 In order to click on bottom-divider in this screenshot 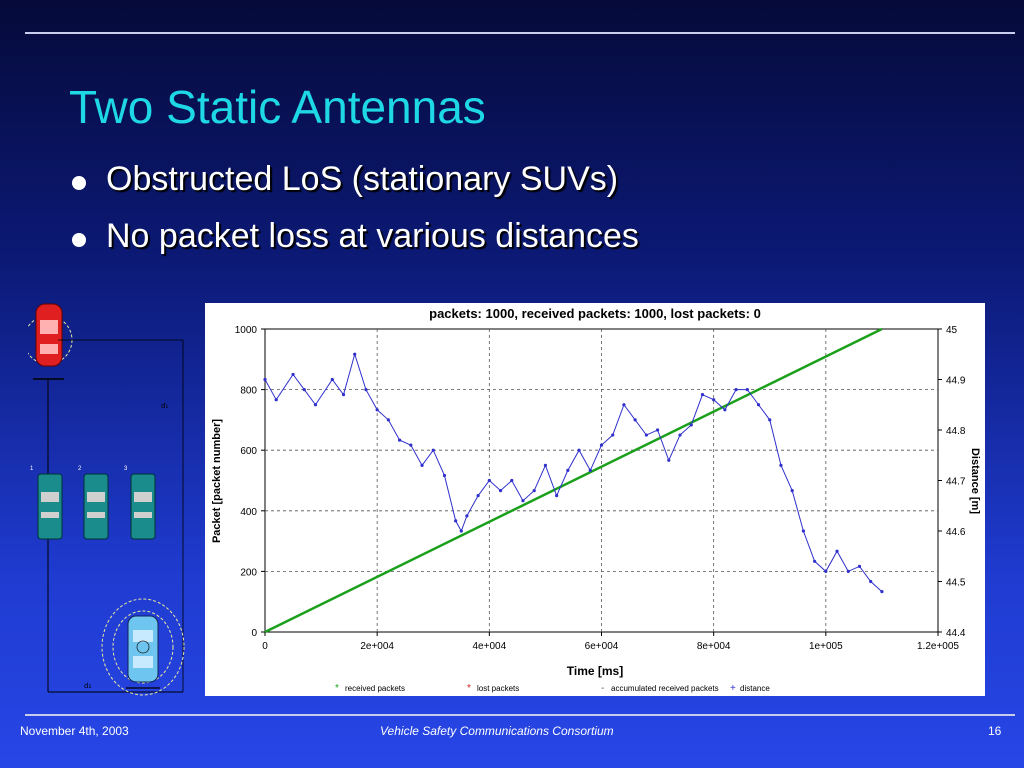, I will do `click(520, 715)`.